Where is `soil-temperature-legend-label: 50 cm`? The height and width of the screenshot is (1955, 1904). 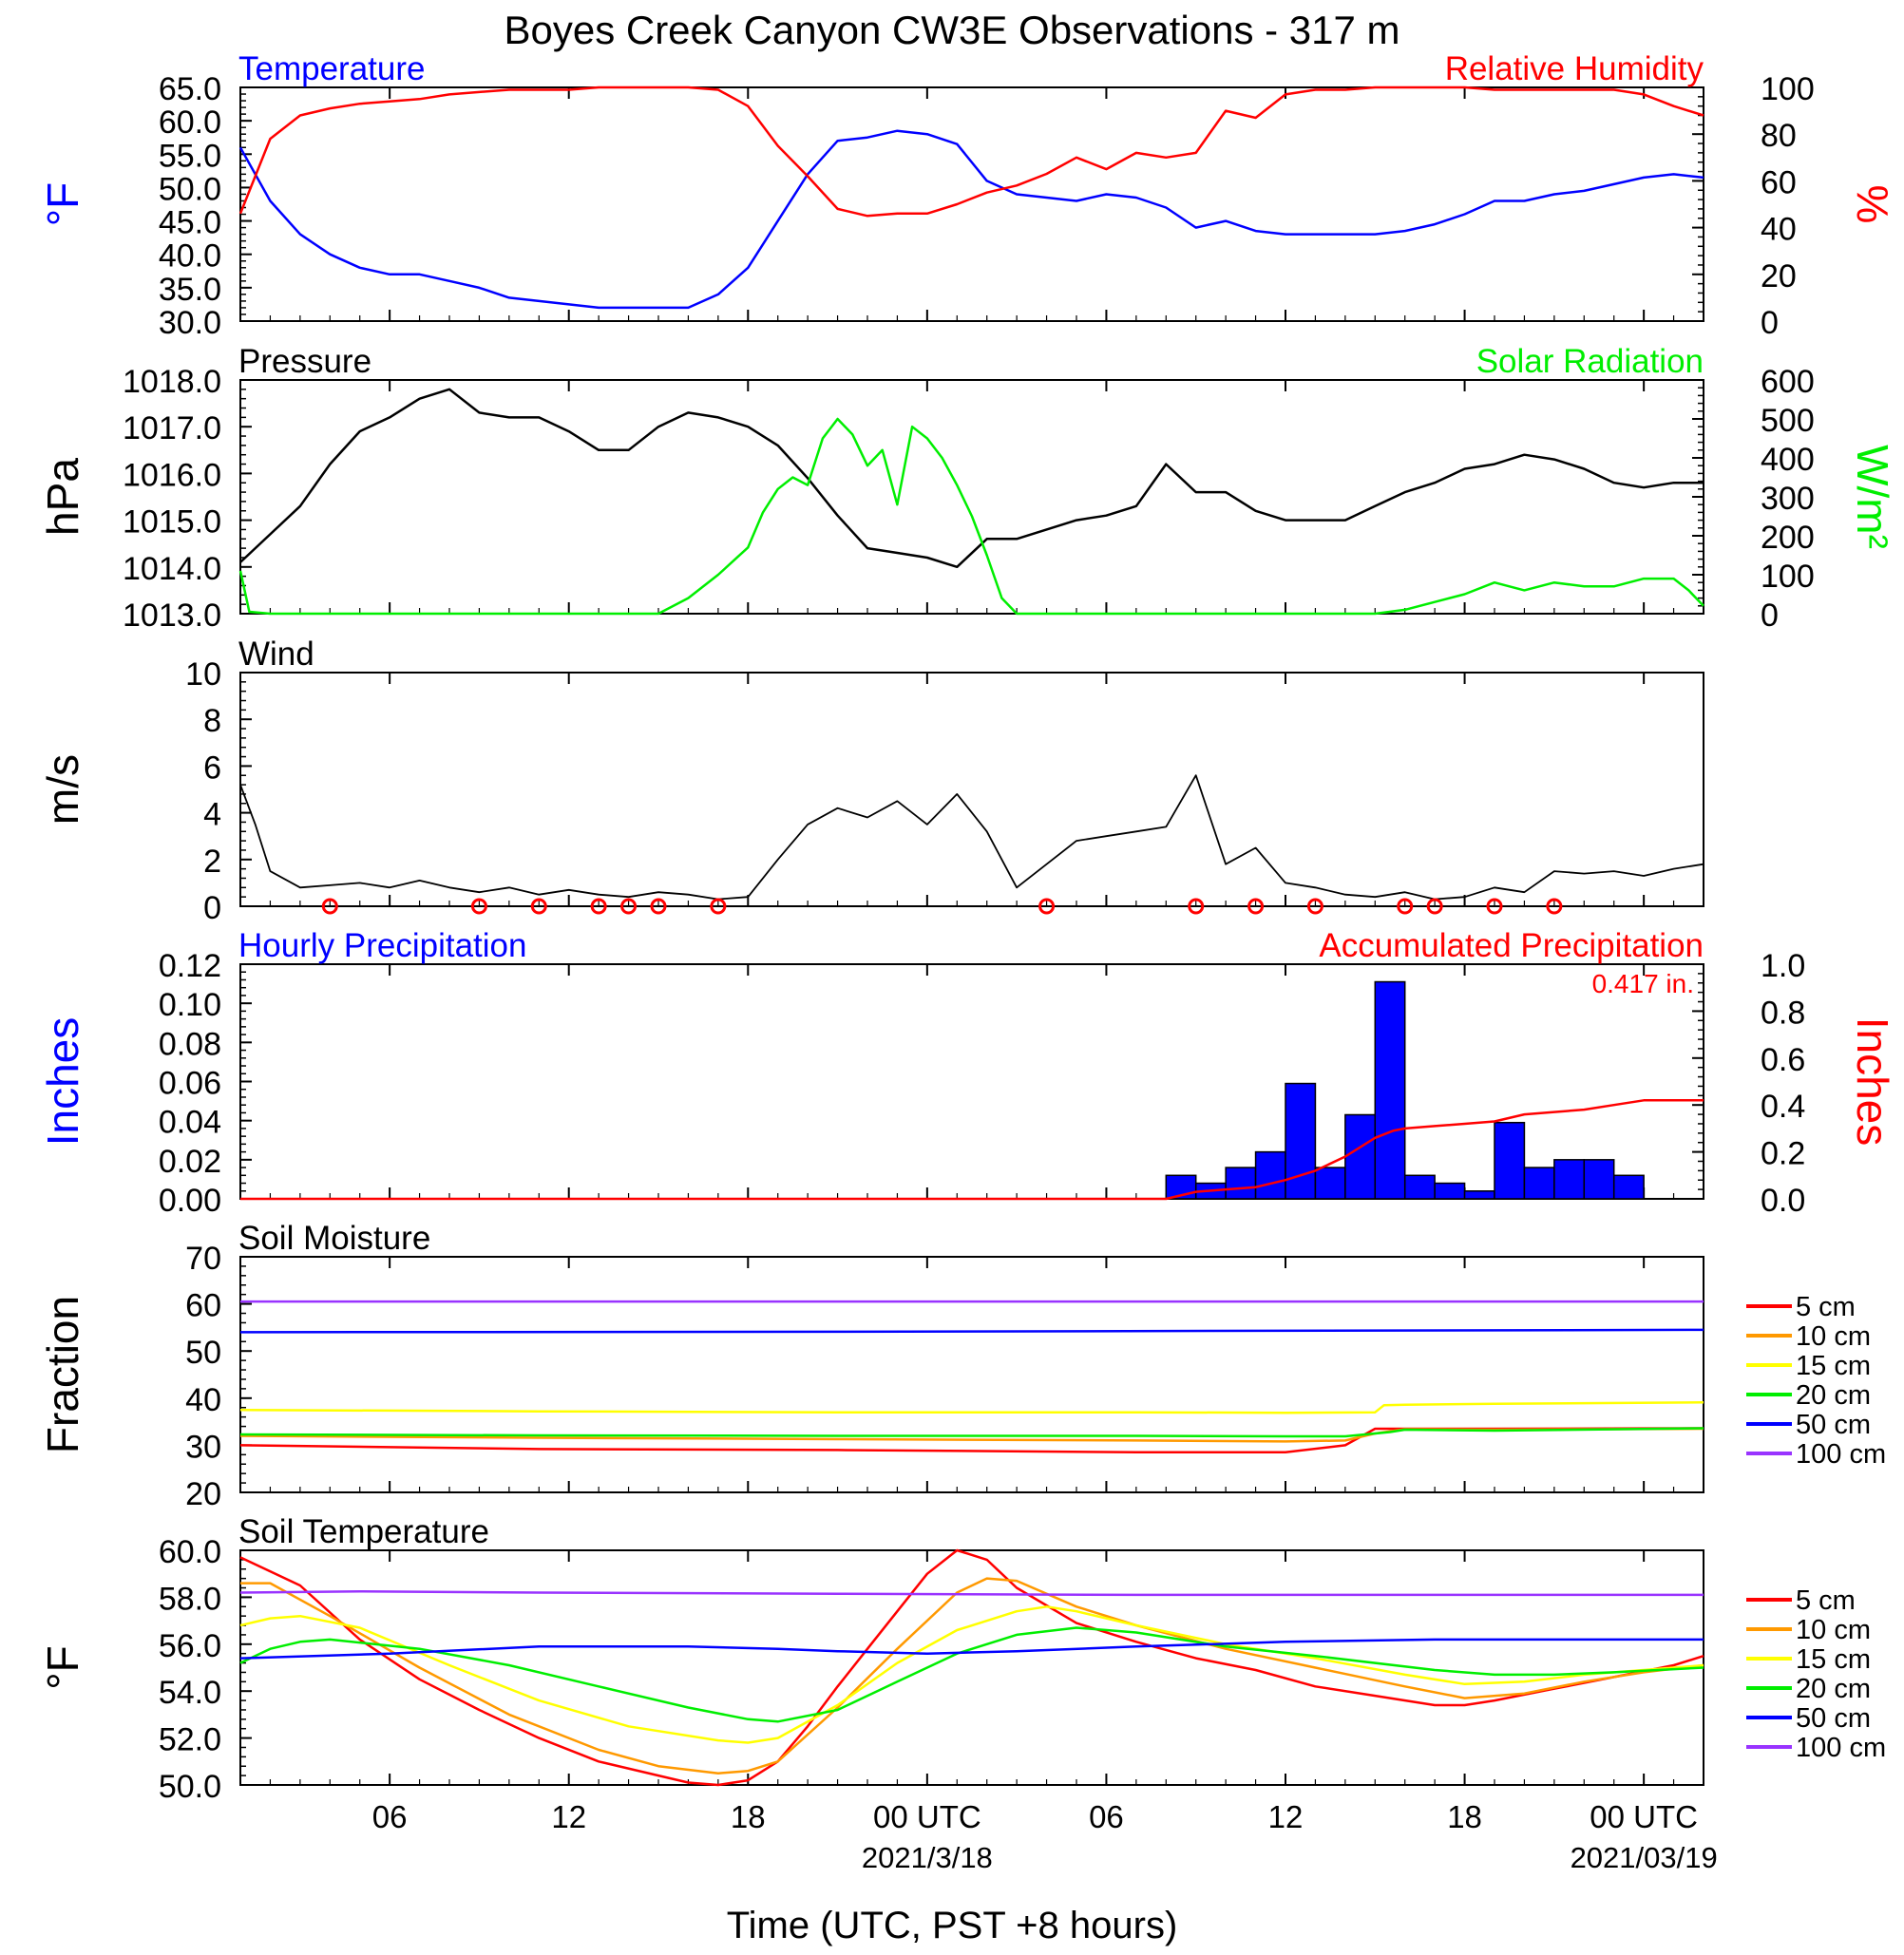 soil-temperature-legend-label: 50 cm is located at coordinates (1834, 1718).